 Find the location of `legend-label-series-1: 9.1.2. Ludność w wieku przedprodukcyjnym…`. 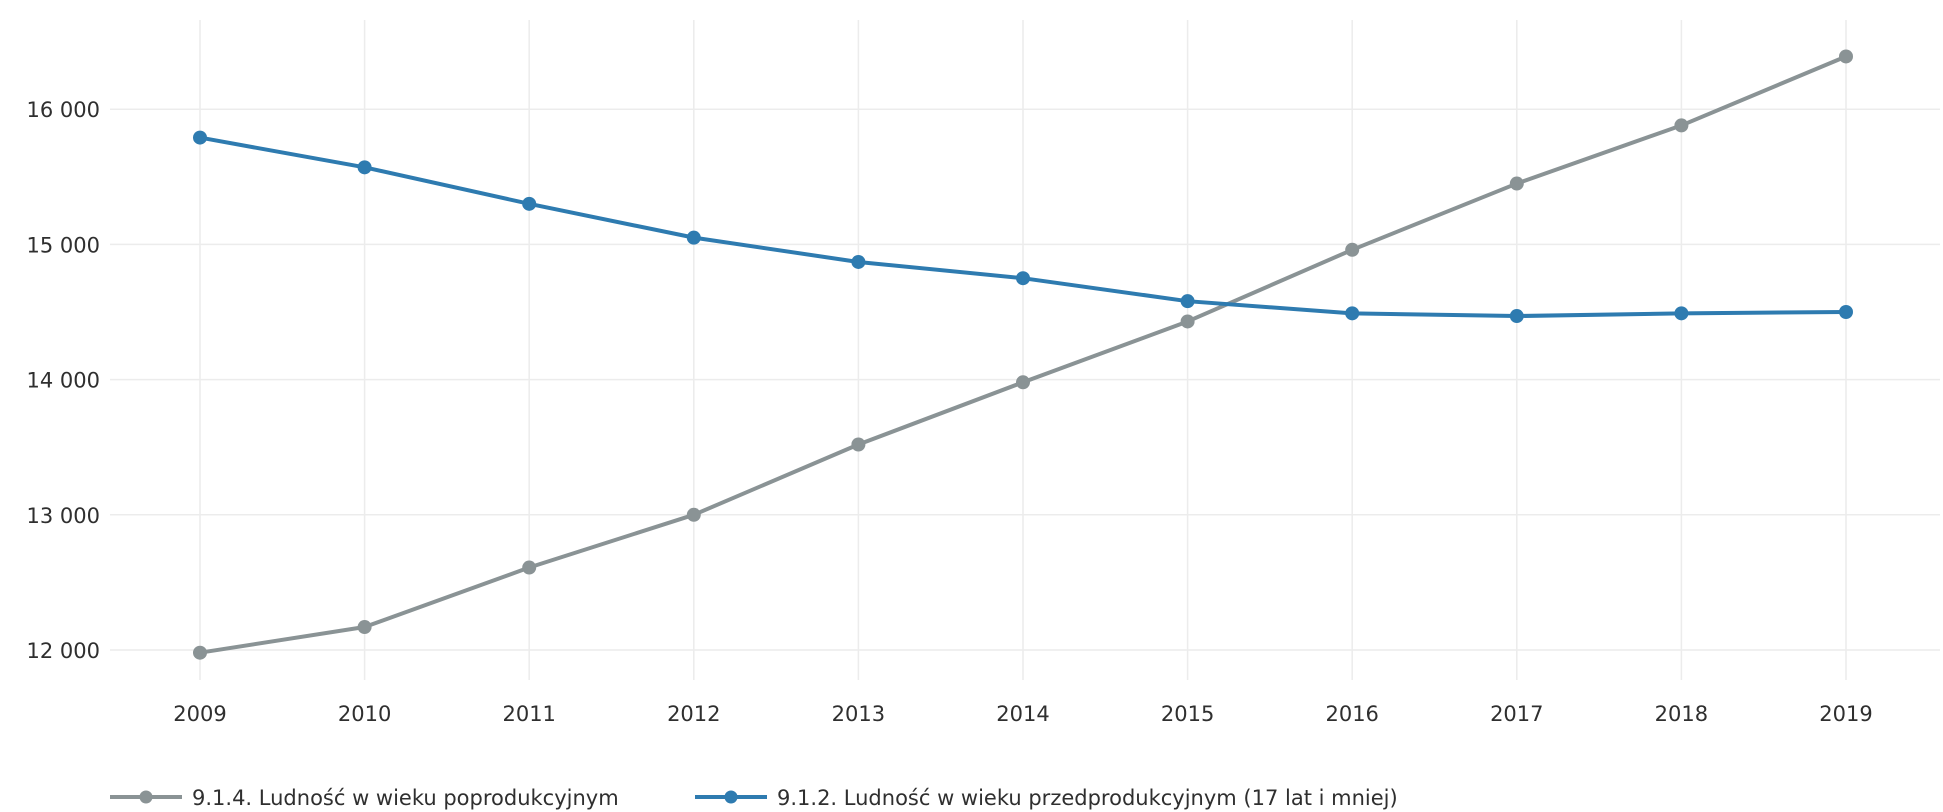

legend-label-series-1: 9.1.2. Ludność w wieku przedprodukcyjnym… is located at coordinates (1087, 798).